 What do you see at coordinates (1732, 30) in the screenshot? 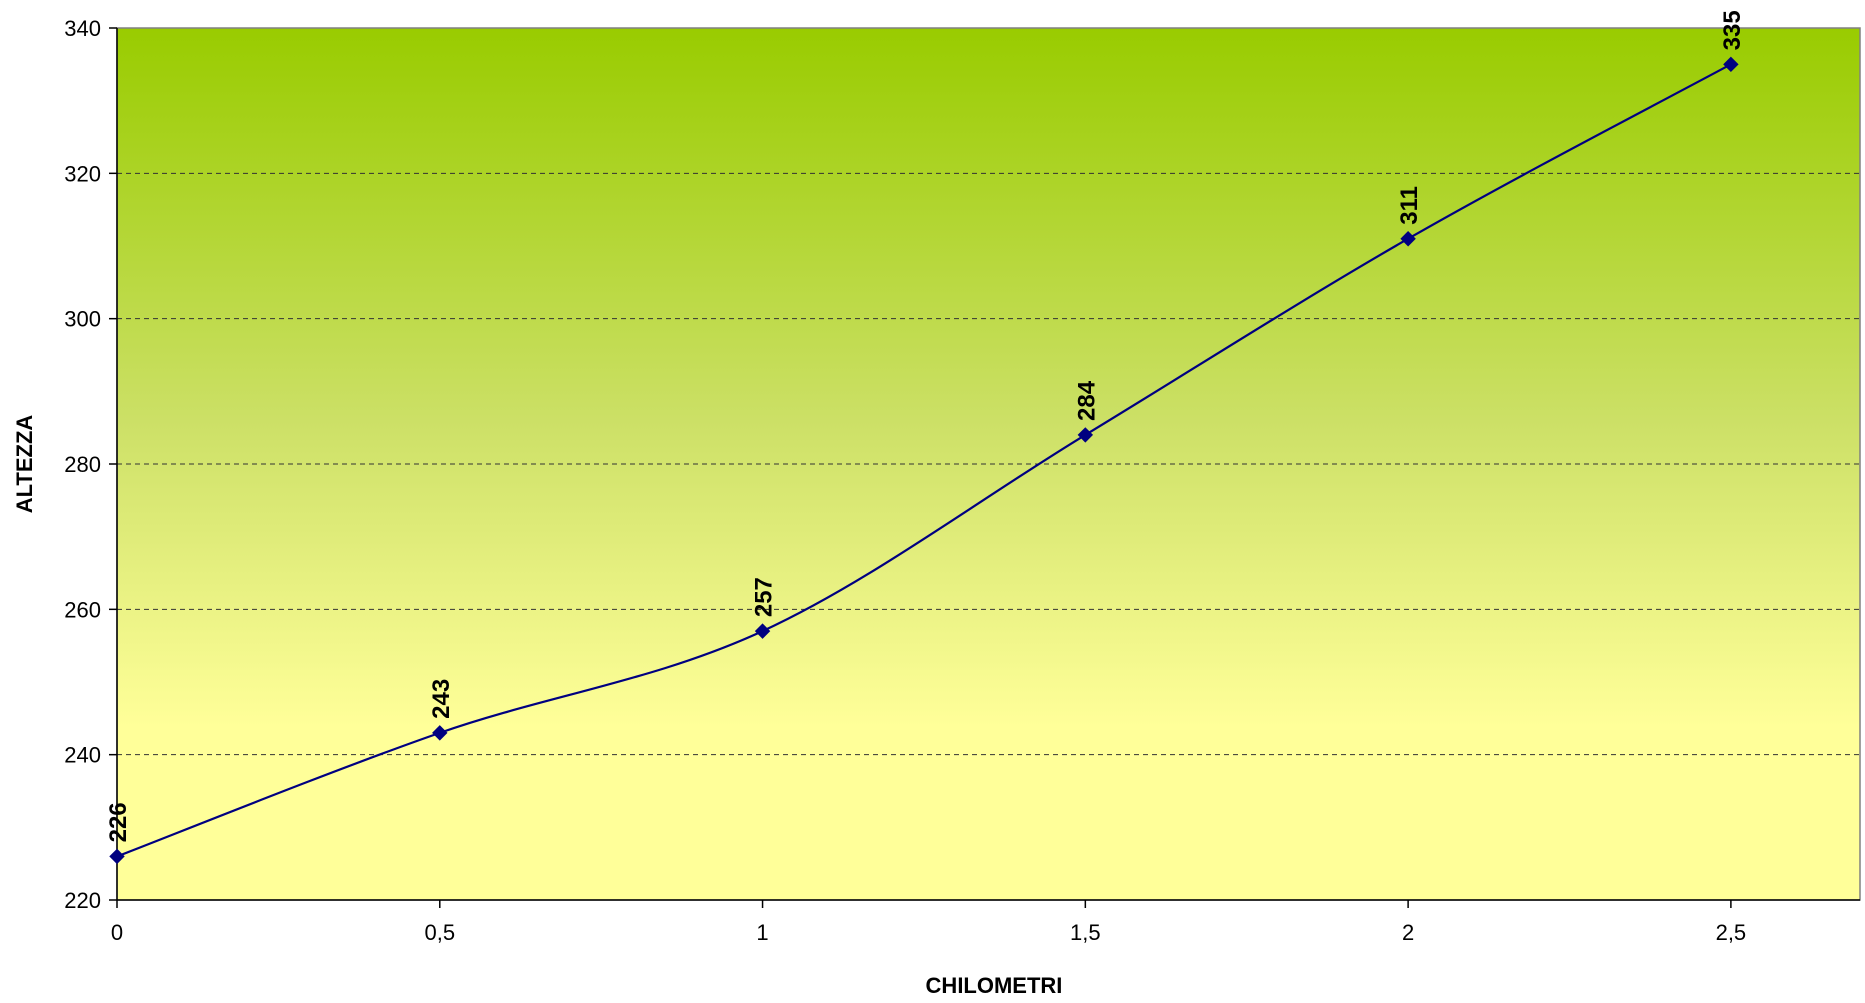
I see `data-label: 335` at bounding box center [1732, 30].